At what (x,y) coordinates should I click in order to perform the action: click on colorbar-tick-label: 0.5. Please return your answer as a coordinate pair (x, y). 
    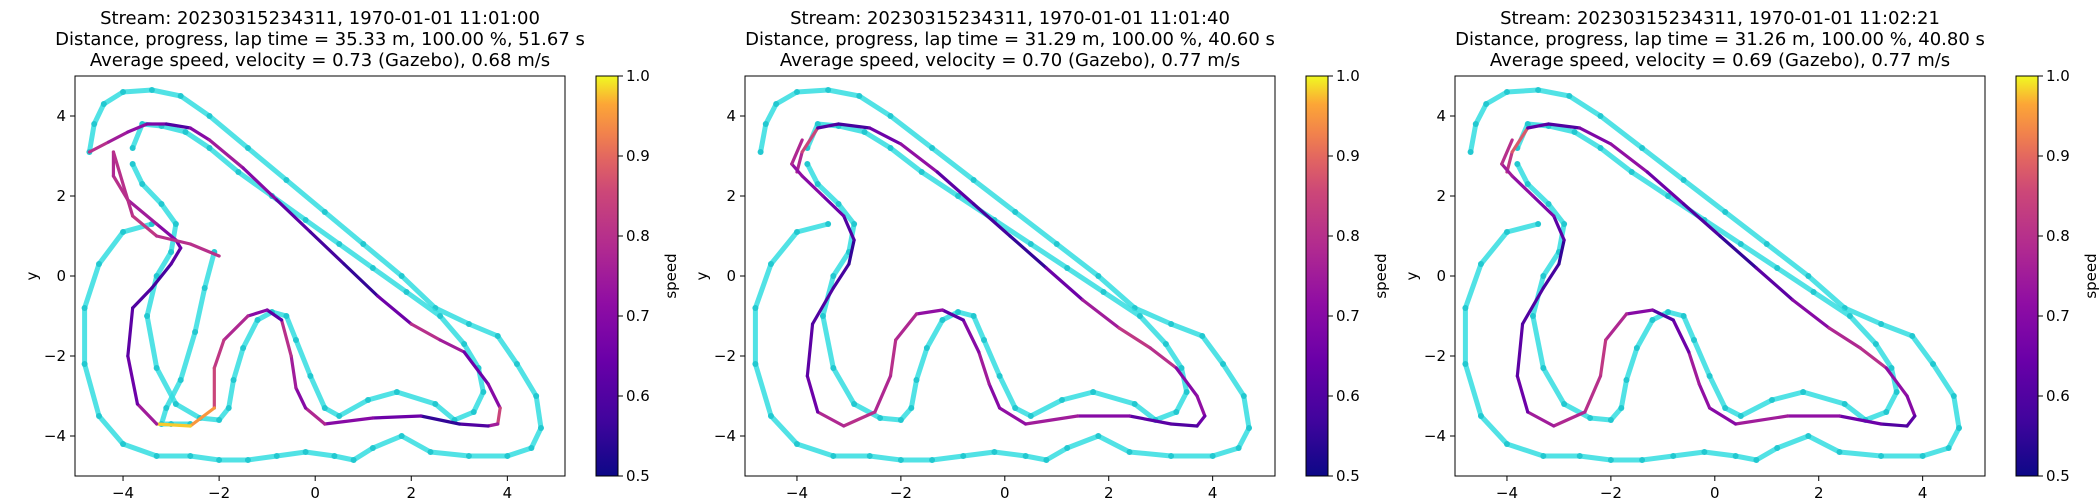
    Looking at the image, I should click on (1348, 476).